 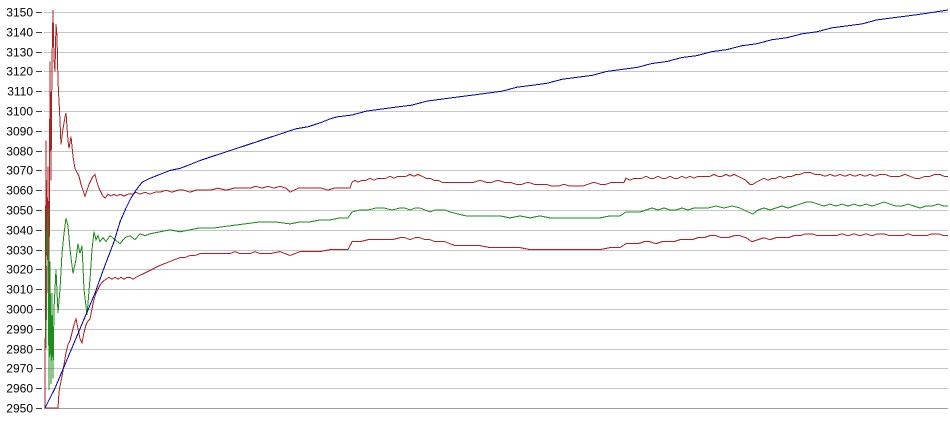 What do you see at coordinates (19, 191) in the screenshot?
I see `y-axis-tick-label: 3060` at bounding box center [19, 191].